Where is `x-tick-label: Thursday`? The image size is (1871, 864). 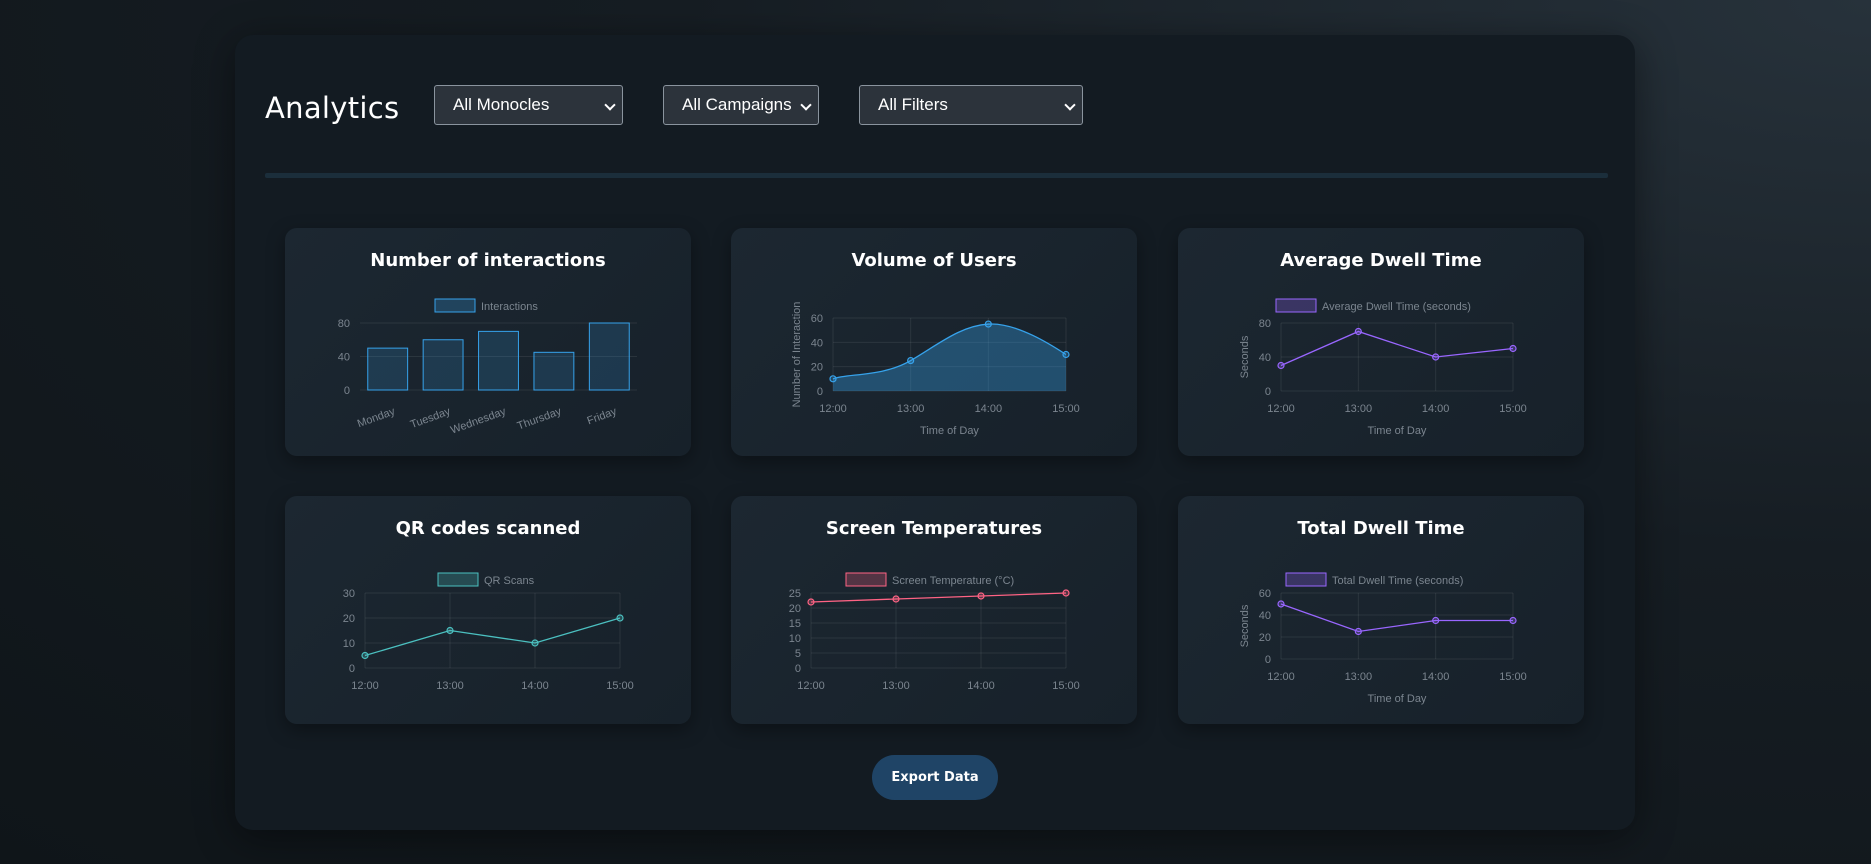 x-tick-label: Thursday is located at coordinates (540, 418).